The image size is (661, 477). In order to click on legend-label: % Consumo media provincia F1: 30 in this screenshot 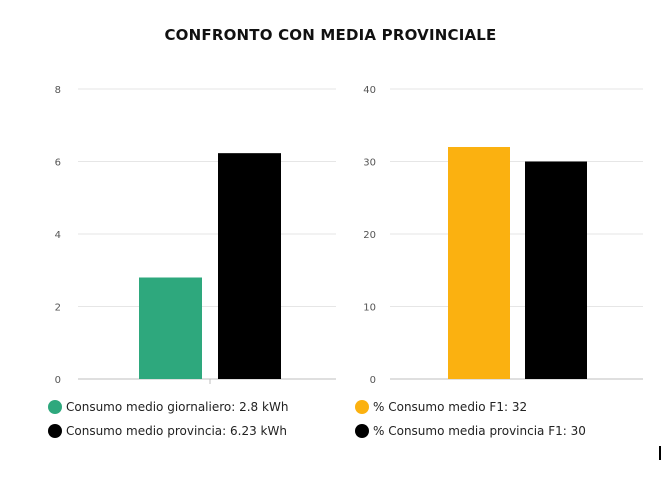, I will do `click(479, 431)`.